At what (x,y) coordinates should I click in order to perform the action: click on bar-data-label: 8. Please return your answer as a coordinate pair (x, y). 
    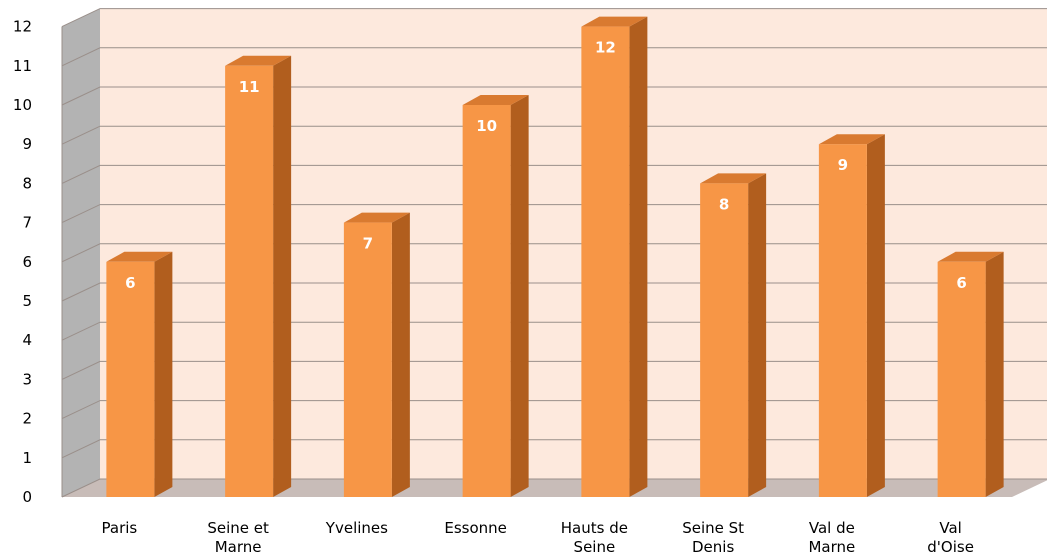
    Looking at the image, I should click on (724, 204).